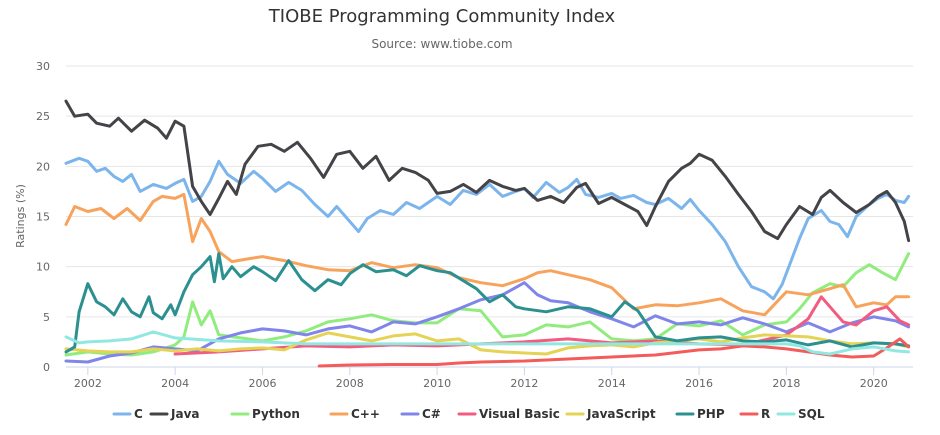  What do you see at coordinates (420, 414) in the screenshot?
I see `legend-item-c: C#` at bounding box center [420, 414].